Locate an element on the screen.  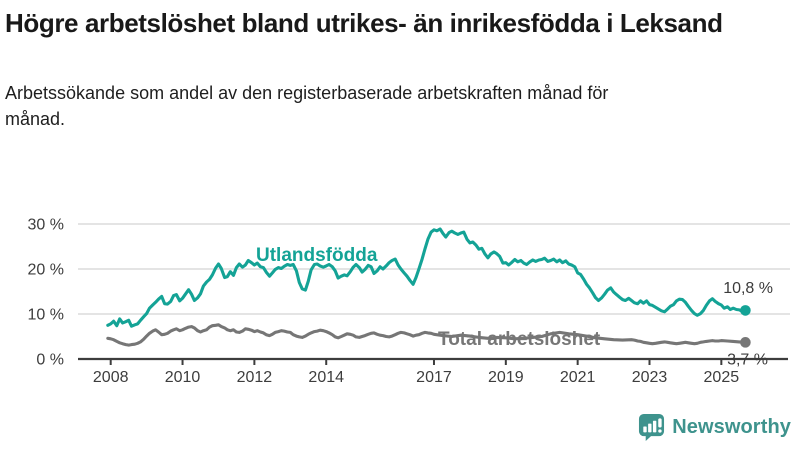
y-axis-label-30: 30 % is located at coordinates (46, 225).